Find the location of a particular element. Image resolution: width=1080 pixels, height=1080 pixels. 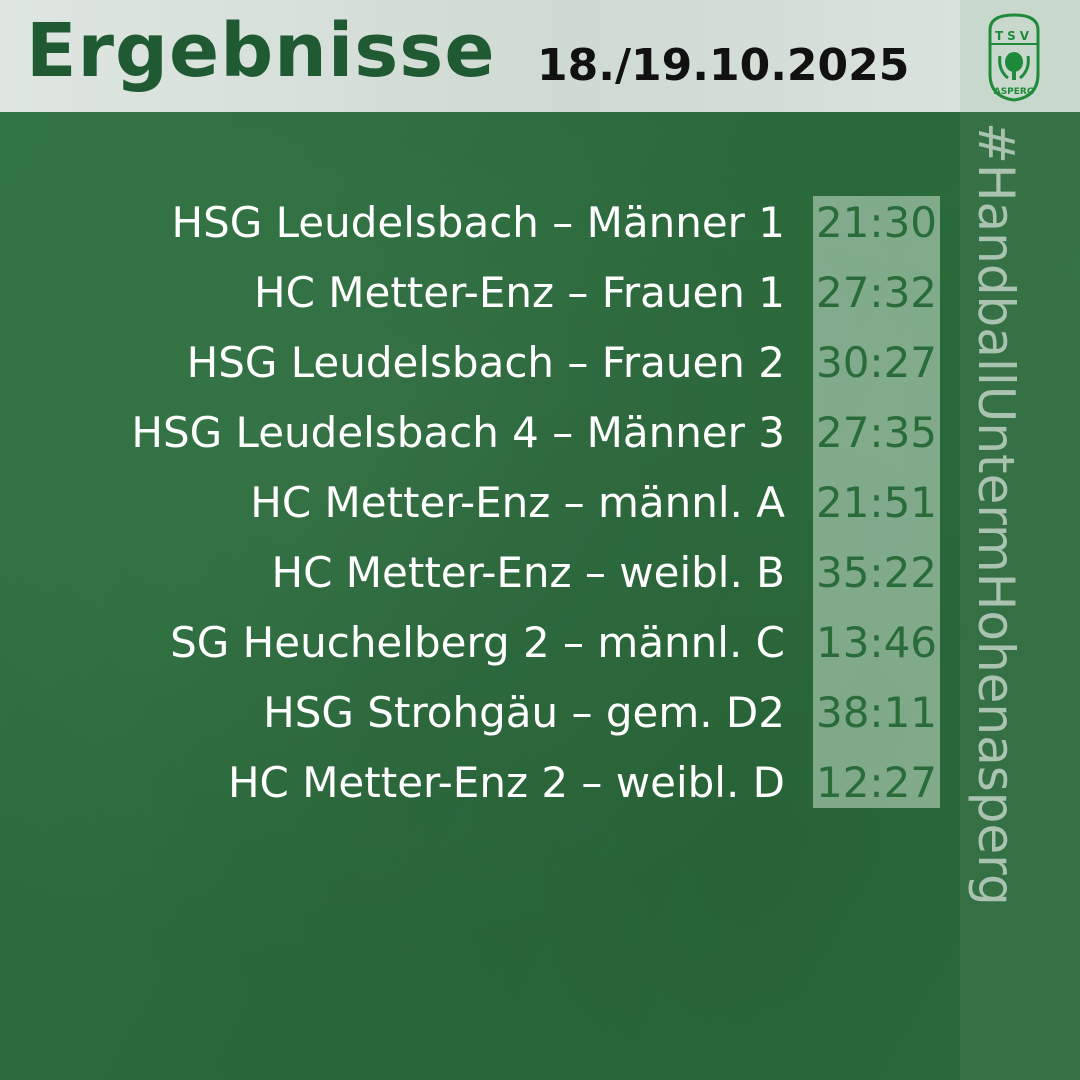

side-strip is located at coordinates (1020, 540).